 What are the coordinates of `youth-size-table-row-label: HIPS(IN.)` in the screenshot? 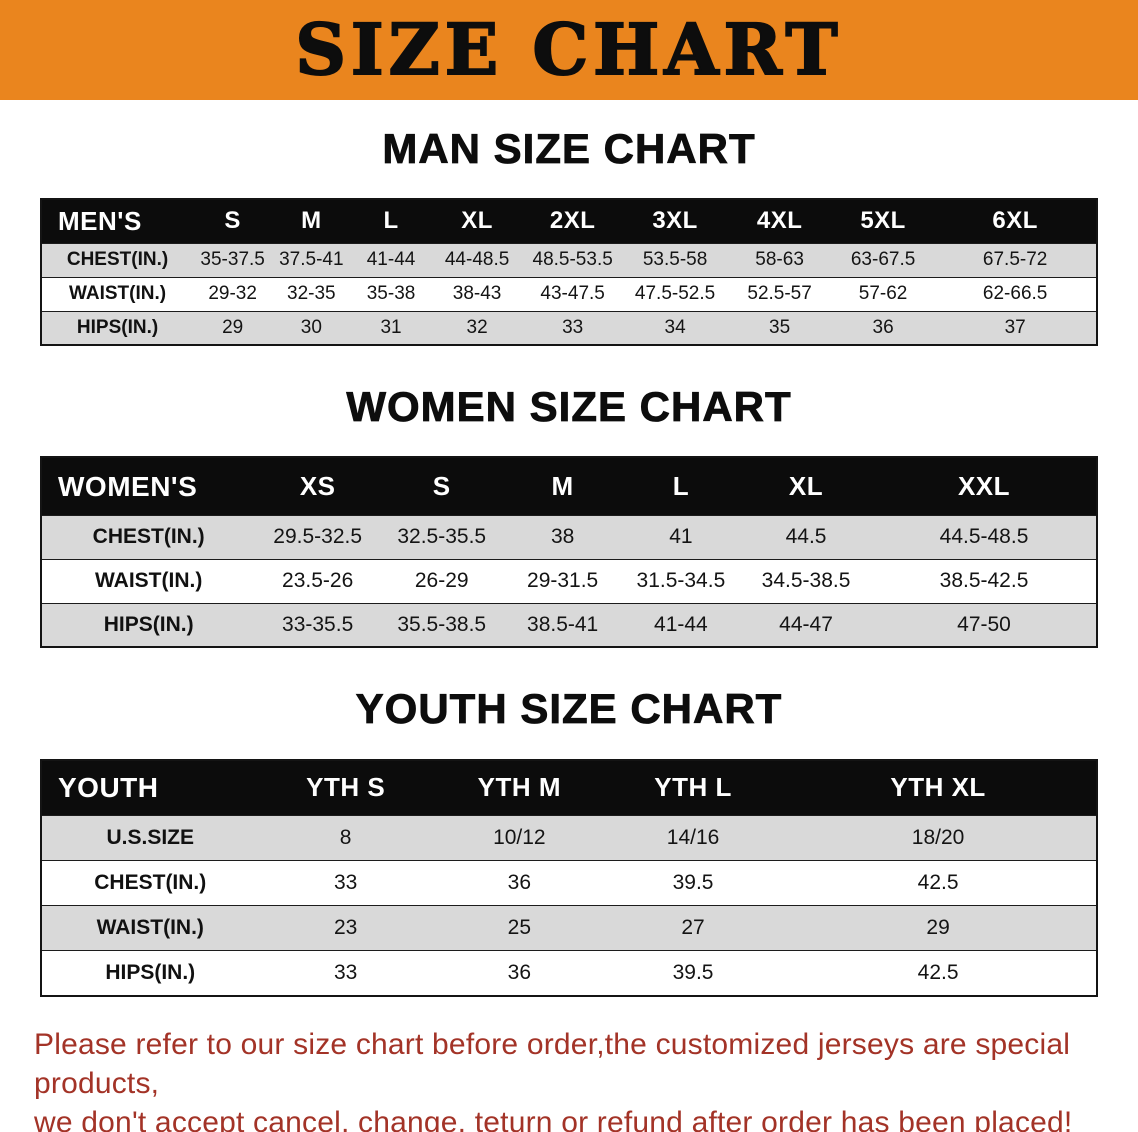 It's located at (150, 972).